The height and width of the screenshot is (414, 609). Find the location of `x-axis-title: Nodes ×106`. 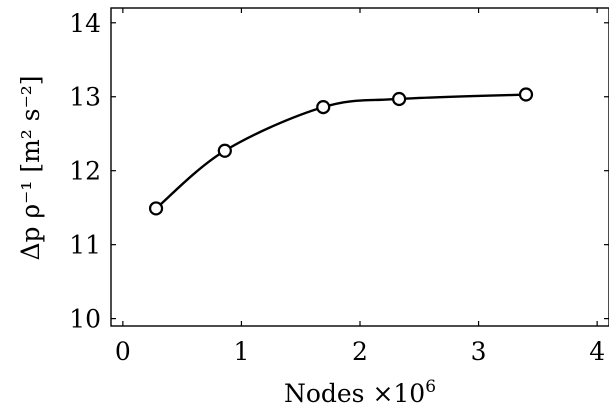

x-axis-title: Nodes ×106 is located at coordinates (360, 392).